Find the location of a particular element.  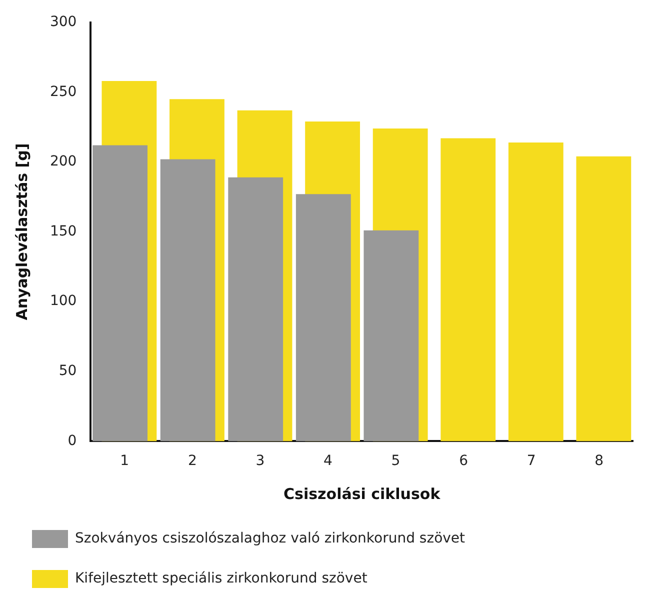

x-tick-label: 2 is located at coordinates (192, 461).